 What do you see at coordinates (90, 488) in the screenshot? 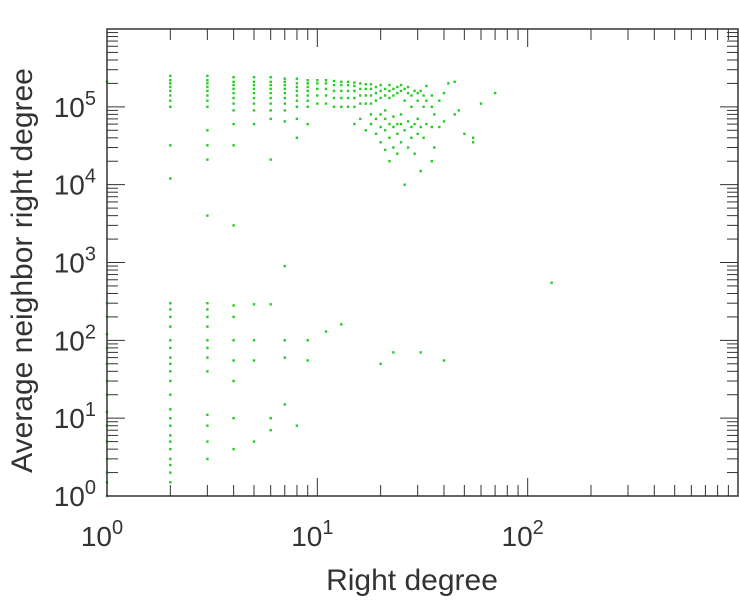
I see `tick-label-exponent: 0` at bounding box center [90, 488].